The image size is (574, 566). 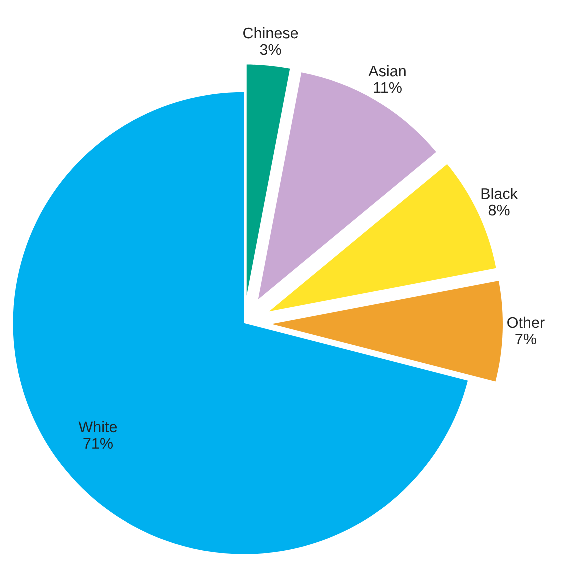 What do you see at coordinates (271, 50) in the screenshot?
I see `data-label: 3%` at bounding box center [271, 50].